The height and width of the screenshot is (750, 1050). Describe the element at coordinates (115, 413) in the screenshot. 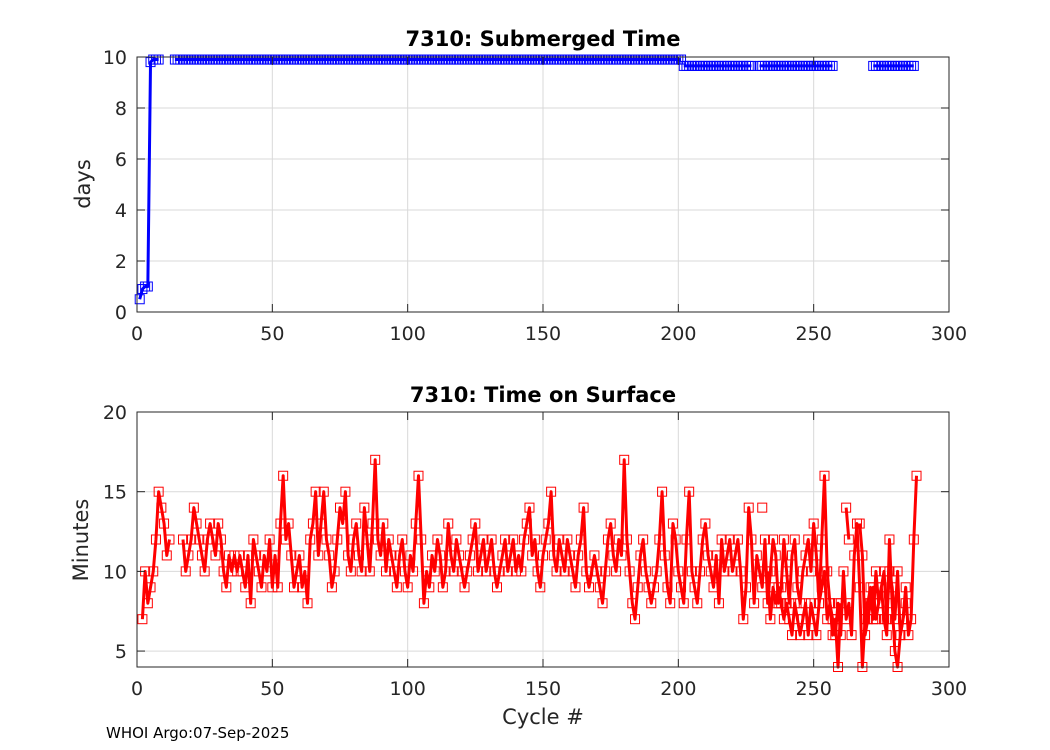

I see `surface-y-tick-label: 20` at that location.